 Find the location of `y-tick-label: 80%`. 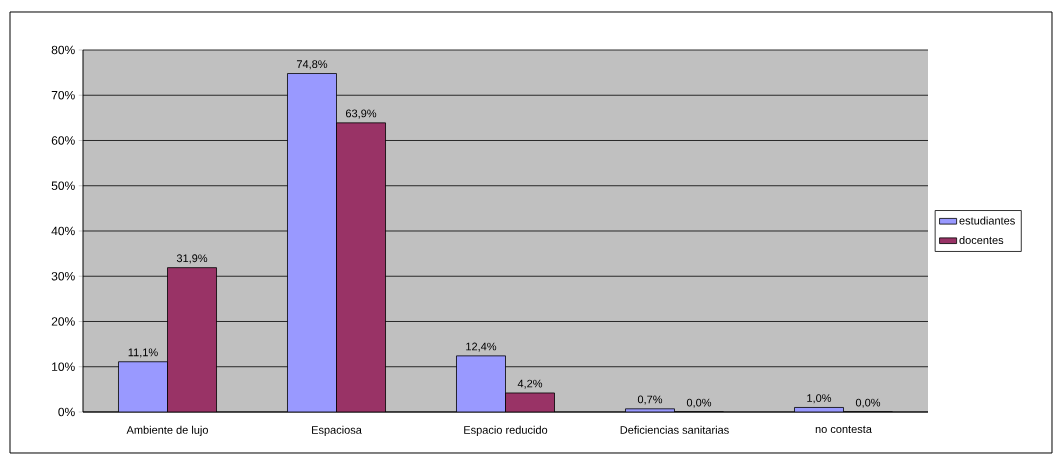

y-tick-label: 80% is located at coordinates (63, 50).